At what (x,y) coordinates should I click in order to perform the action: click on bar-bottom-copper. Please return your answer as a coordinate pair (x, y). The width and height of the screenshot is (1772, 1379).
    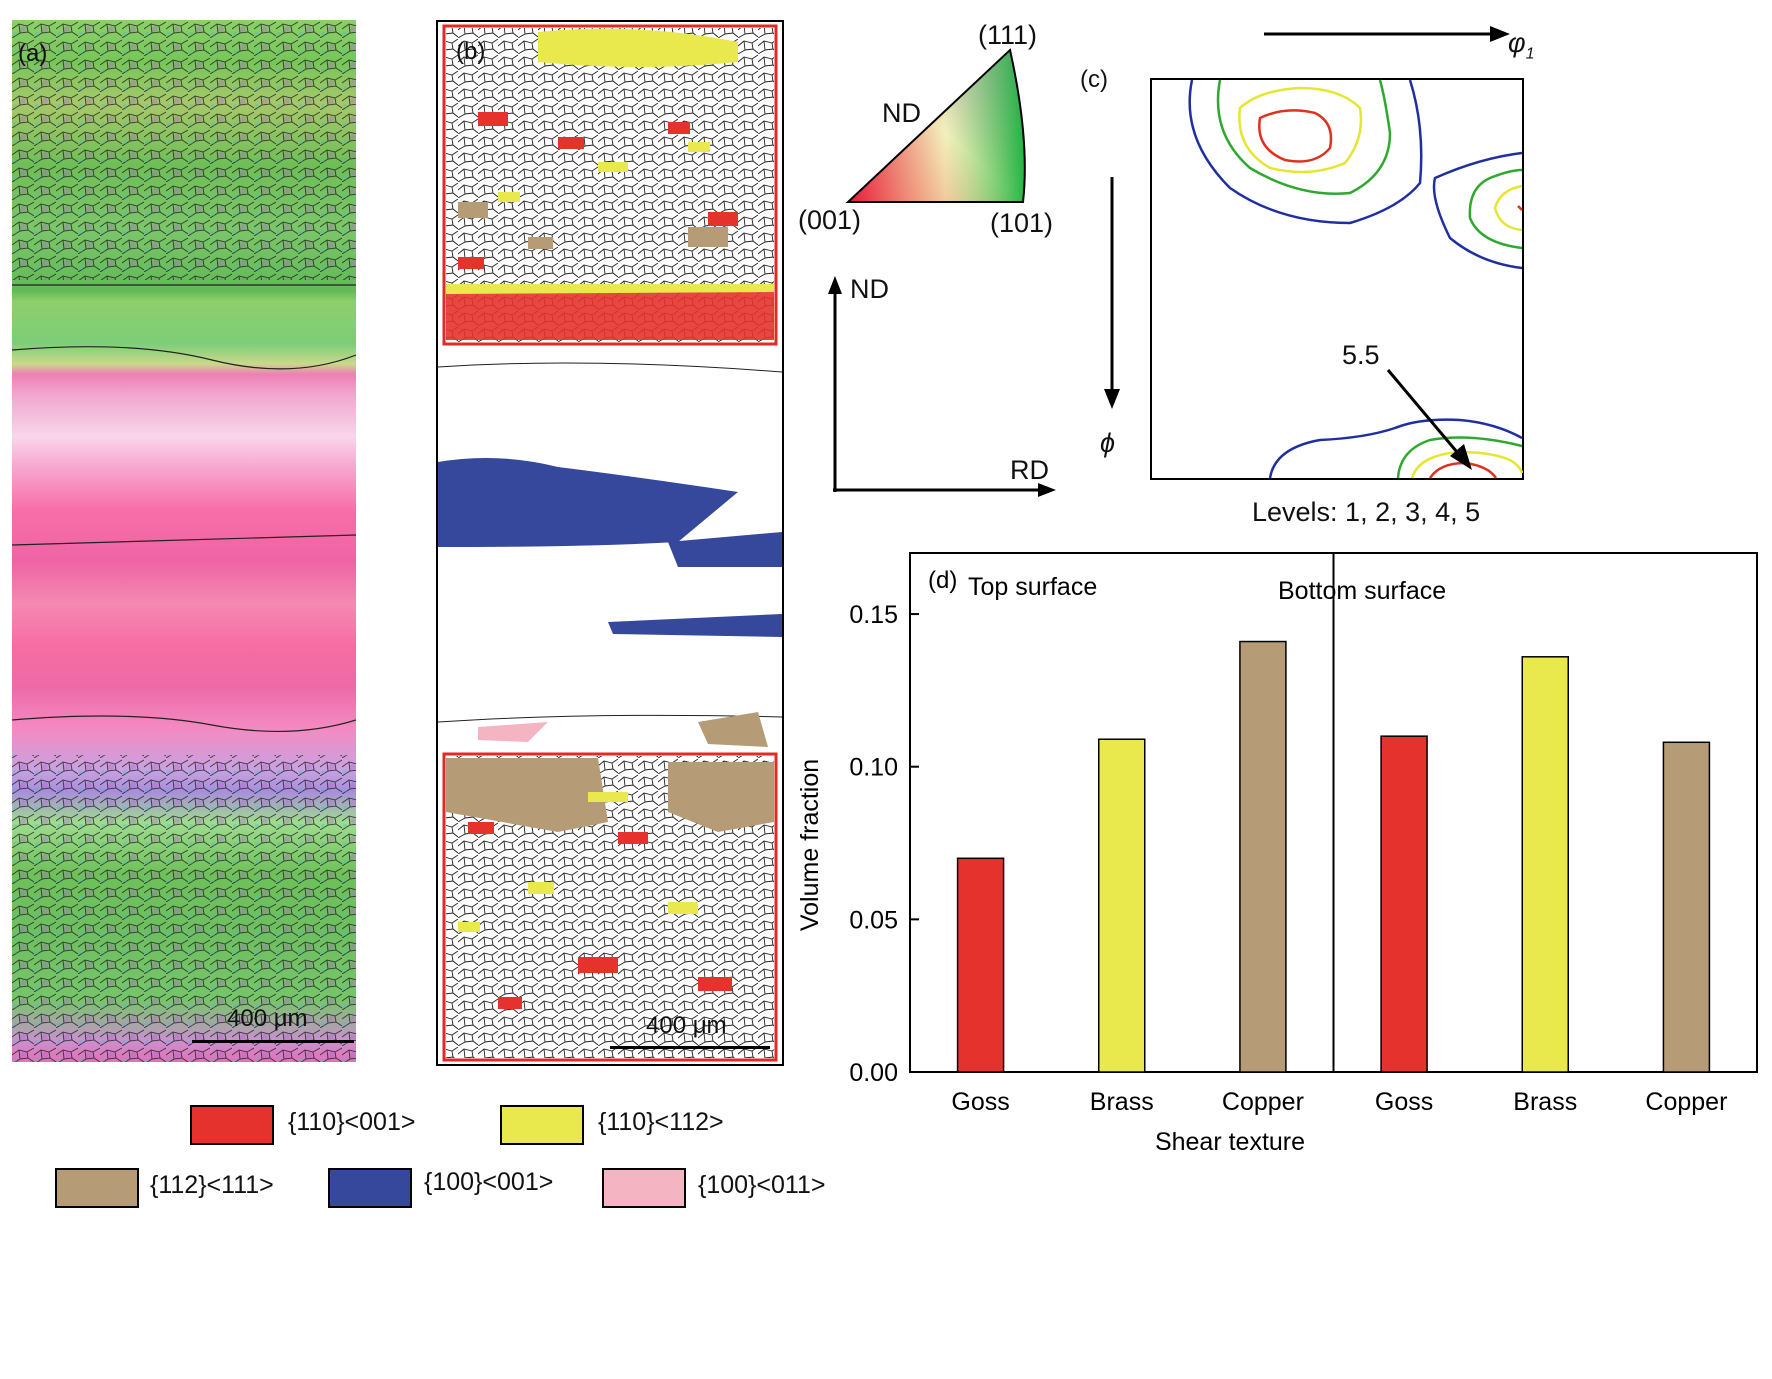
    Looking at the image, I should click on (1686, 907).